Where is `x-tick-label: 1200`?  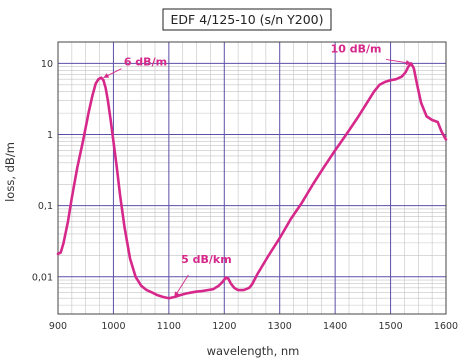
x-tick-label: 1200 is located at coordinates (224, 326).